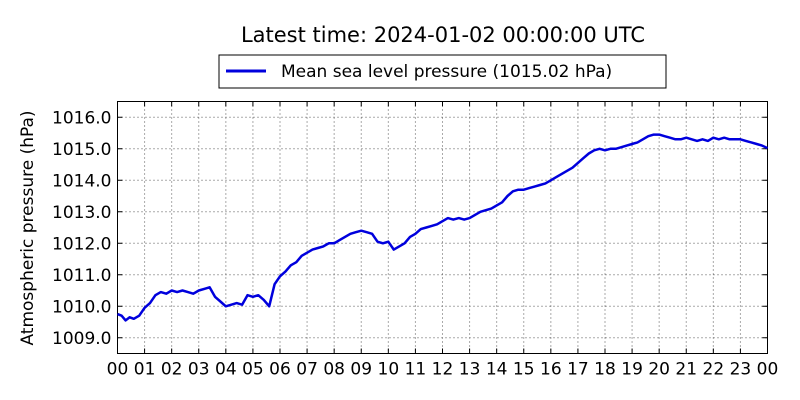 The height and width of the screenshot is (400, 800). What do you see at coordinates (741, 370) in the screenshot?
I see `x-tick-label: 23` at bounding box center [741, 370].